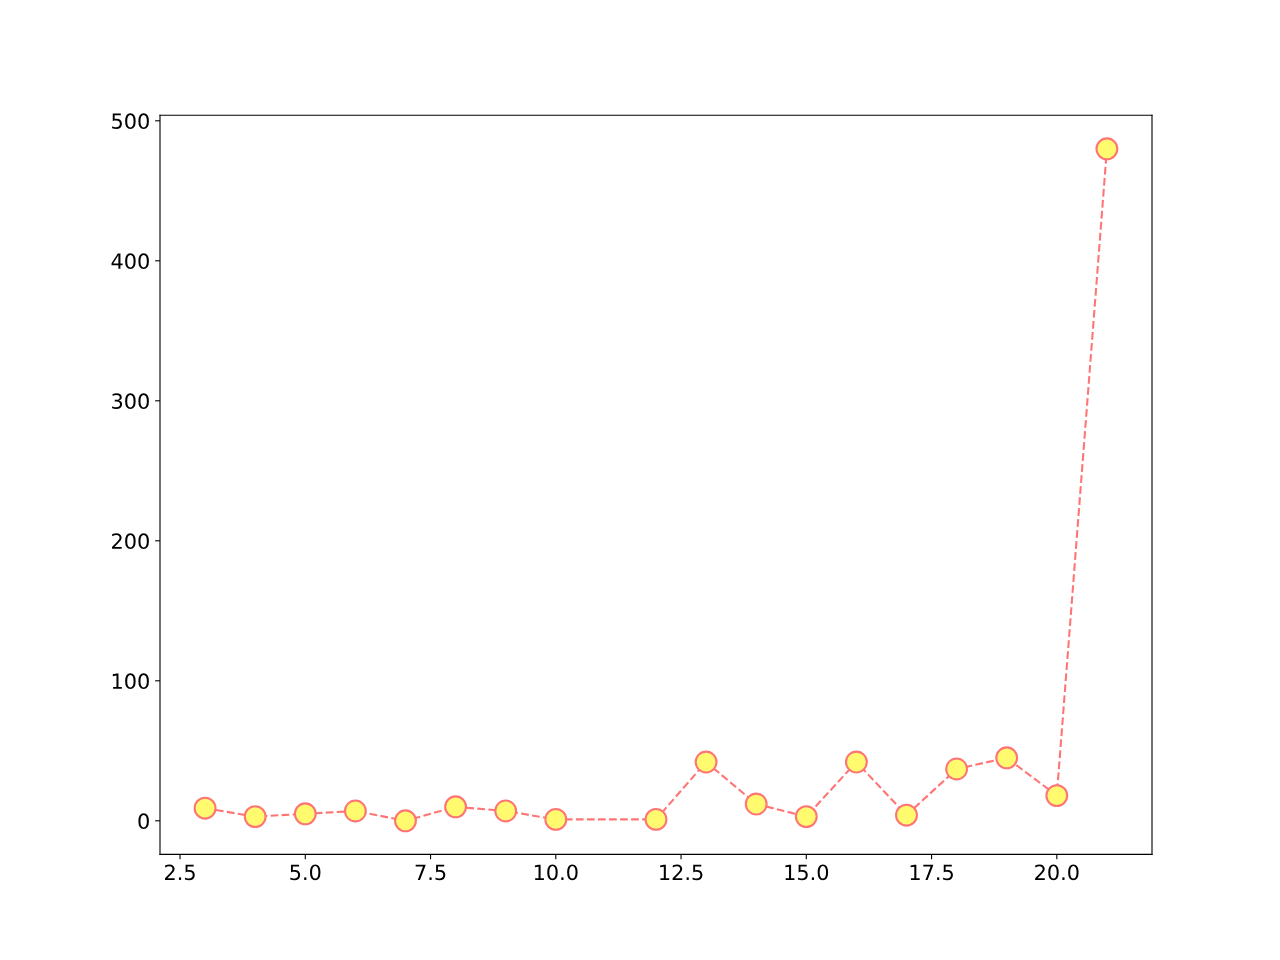 Image resolution: width=1280 pixels, height=960 pixels. What do you see at coordinates (130, 401) in the screenshot?
I see `y-tick-label: 300` at bounding box center [130, 401].